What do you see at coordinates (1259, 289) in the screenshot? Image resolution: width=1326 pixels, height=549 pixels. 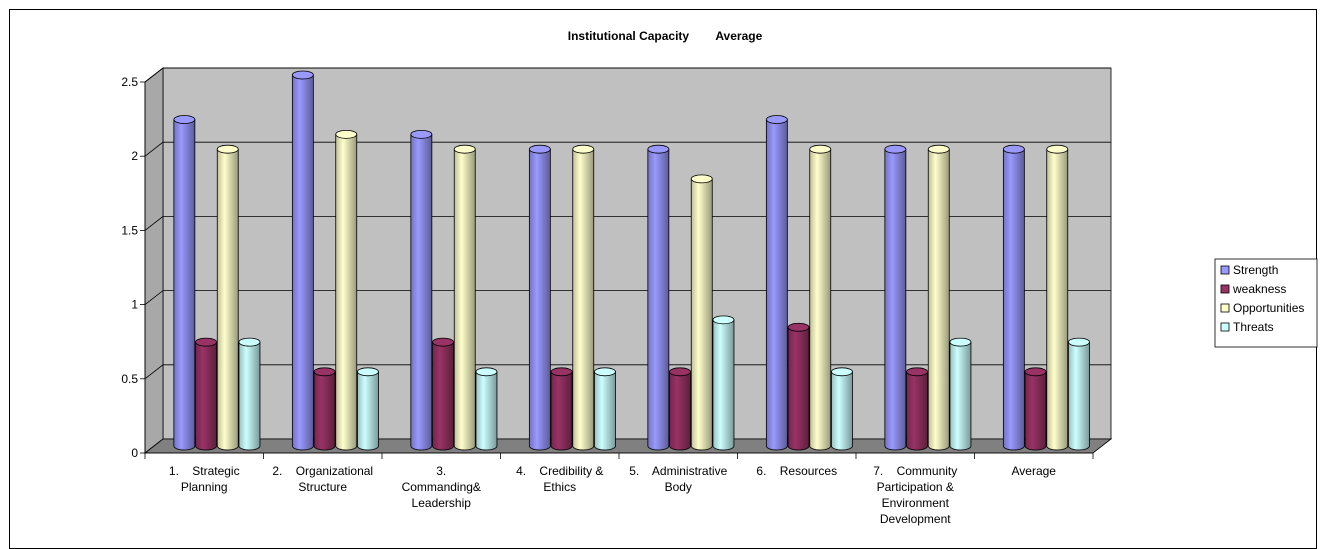 I see `legend-label: weakness` at bounding box center [1259, 289].